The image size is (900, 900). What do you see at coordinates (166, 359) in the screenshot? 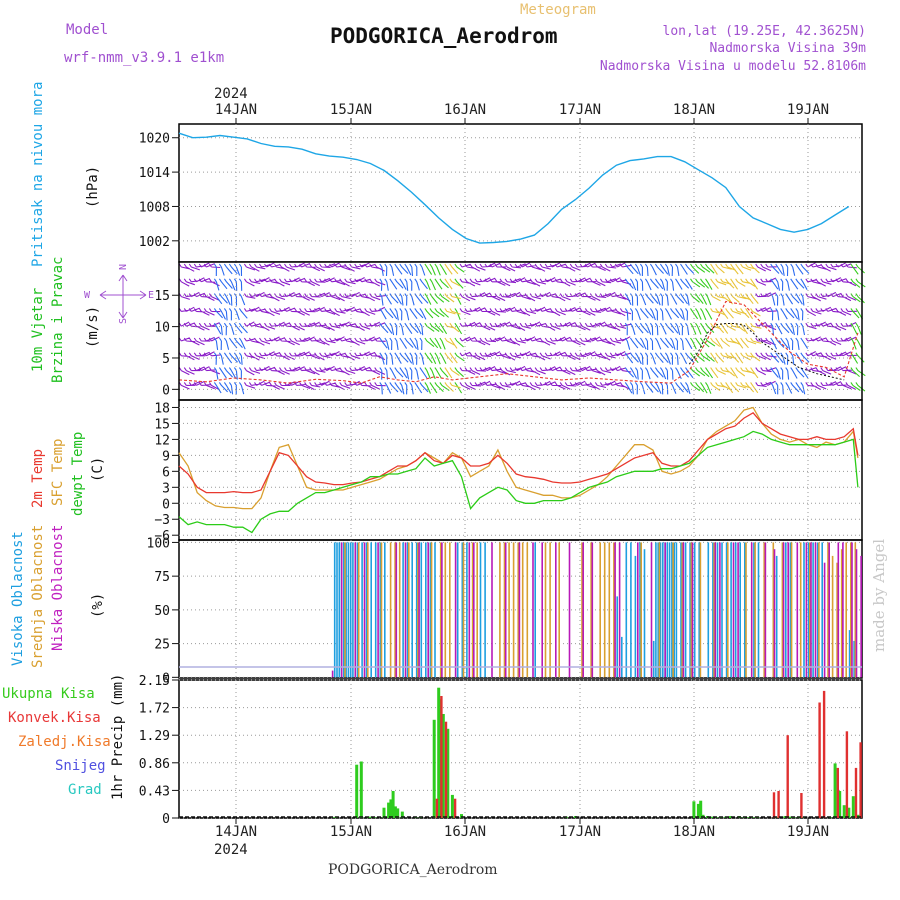
I see `wind-ytick-2: 5` at bounding box center [166, 359].